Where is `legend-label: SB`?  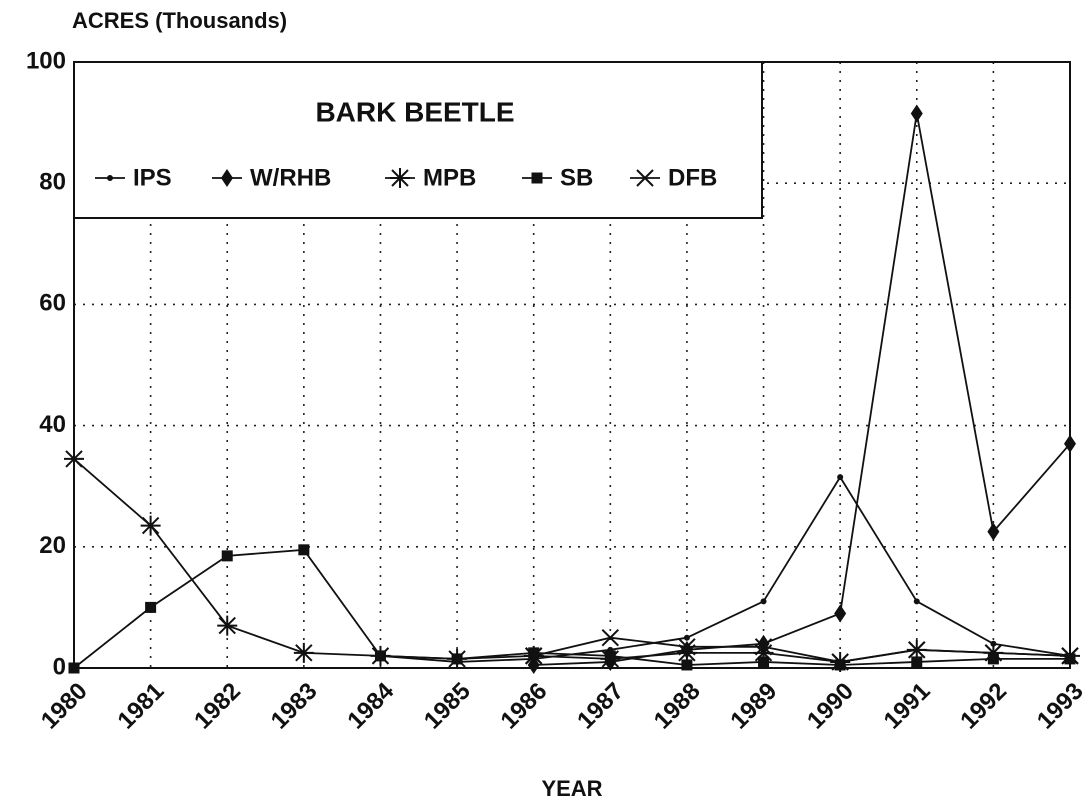
legend-label: SB is located at coordinates (576, 177).